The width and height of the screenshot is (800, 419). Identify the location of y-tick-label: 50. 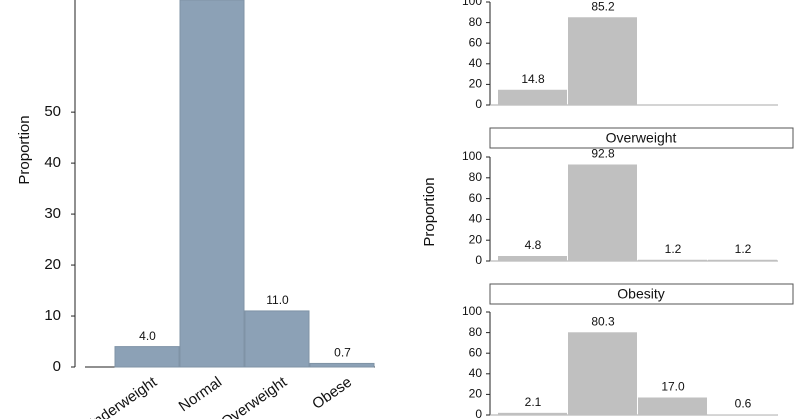
(52, 111).